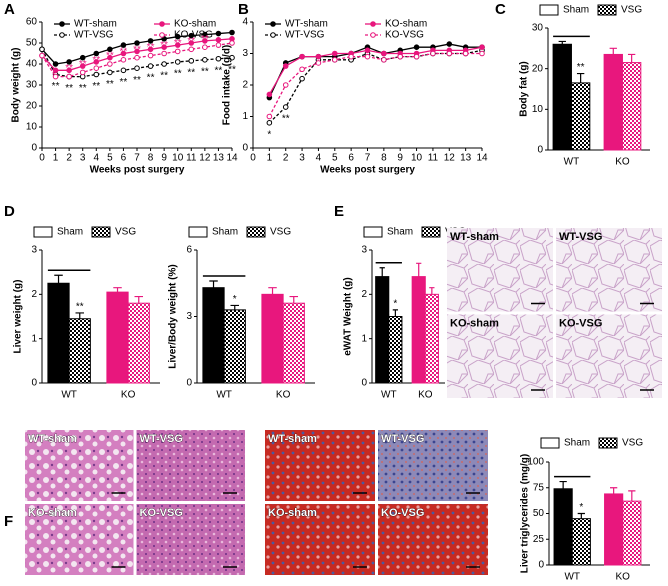  What do you see at coordinates (538, 68) in the screenshot?
I see `y-tick-label: 20` at bounding box center [538, 68].